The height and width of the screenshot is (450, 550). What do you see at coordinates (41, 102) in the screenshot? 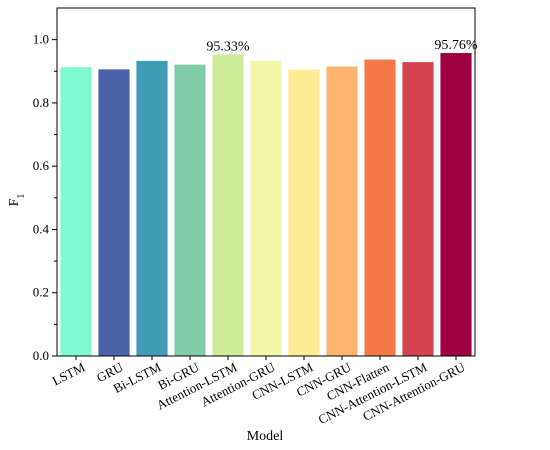
I see `y-tick-label: 0.8` at bounding box center [41, 102].